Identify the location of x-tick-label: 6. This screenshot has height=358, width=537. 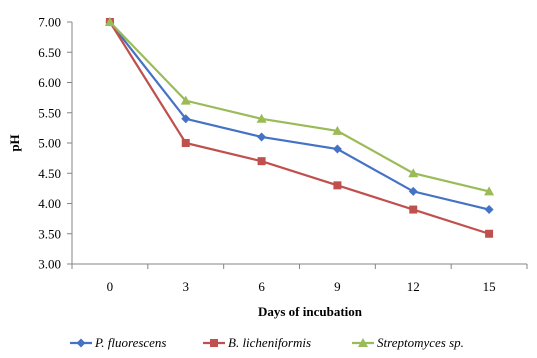
(261, 286).